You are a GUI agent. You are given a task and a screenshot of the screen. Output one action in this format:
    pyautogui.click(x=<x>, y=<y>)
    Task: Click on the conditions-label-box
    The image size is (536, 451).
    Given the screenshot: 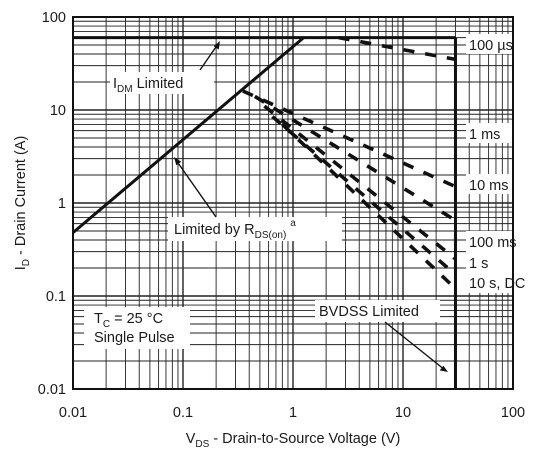 What is the action you would take?
    pyautogui.click(x=137, y=328)
    